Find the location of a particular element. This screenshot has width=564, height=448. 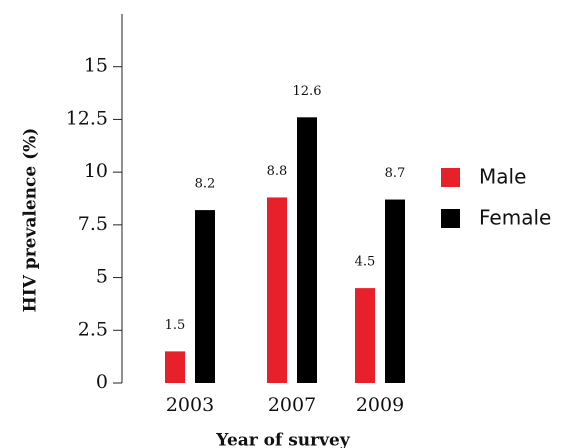

y-tick-label: 0 is located at coordinates (102, 382).